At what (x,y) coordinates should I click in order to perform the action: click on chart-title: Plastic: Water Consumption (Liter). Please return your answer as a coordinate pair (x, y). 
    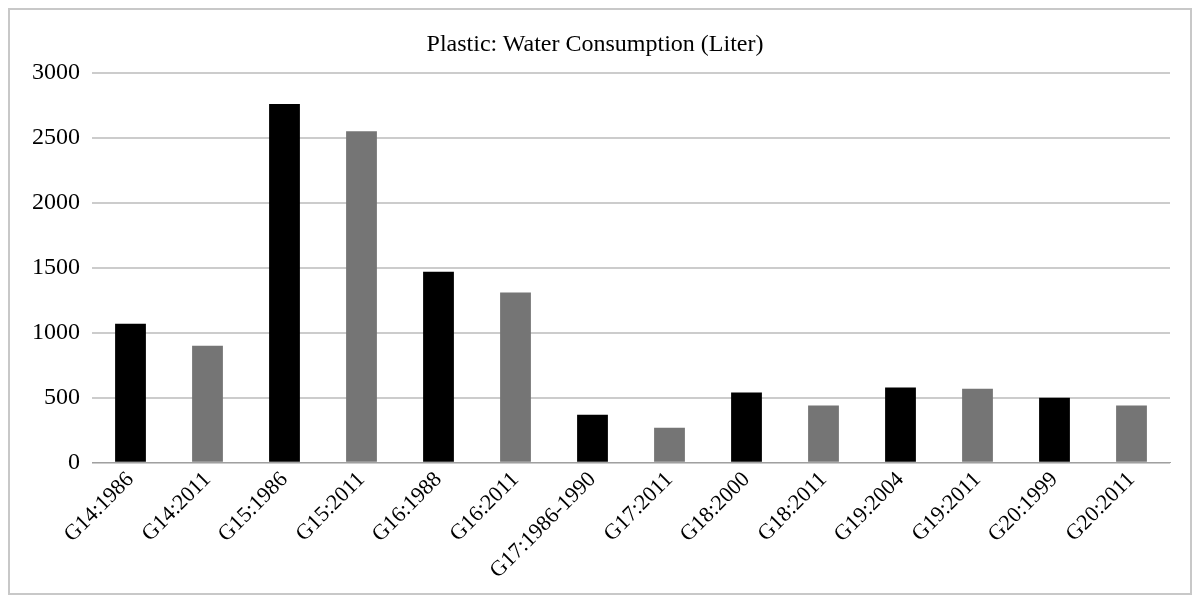
    Looking at the image, I should click on (595, 42).